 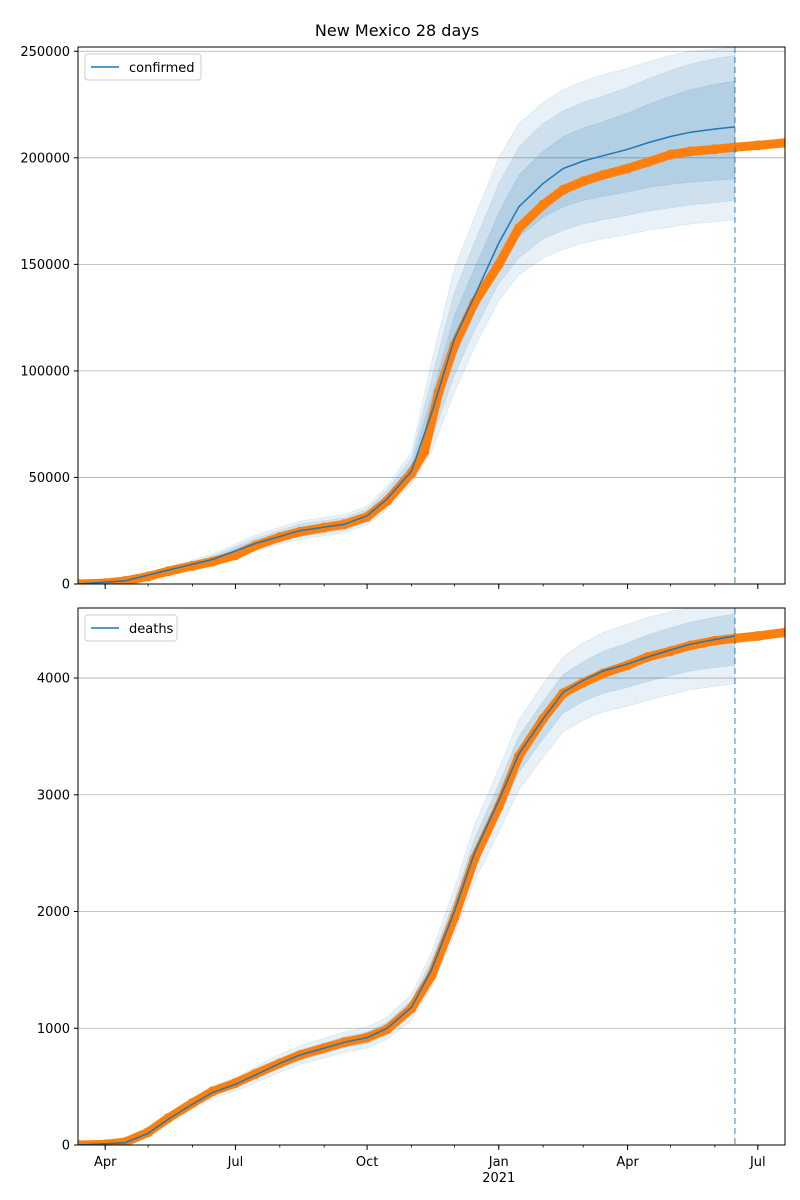 What do you see at coordinates (45, 371) in the screenshot?
I see `y-tick-label: 100000` at bounding box center [45, 371].